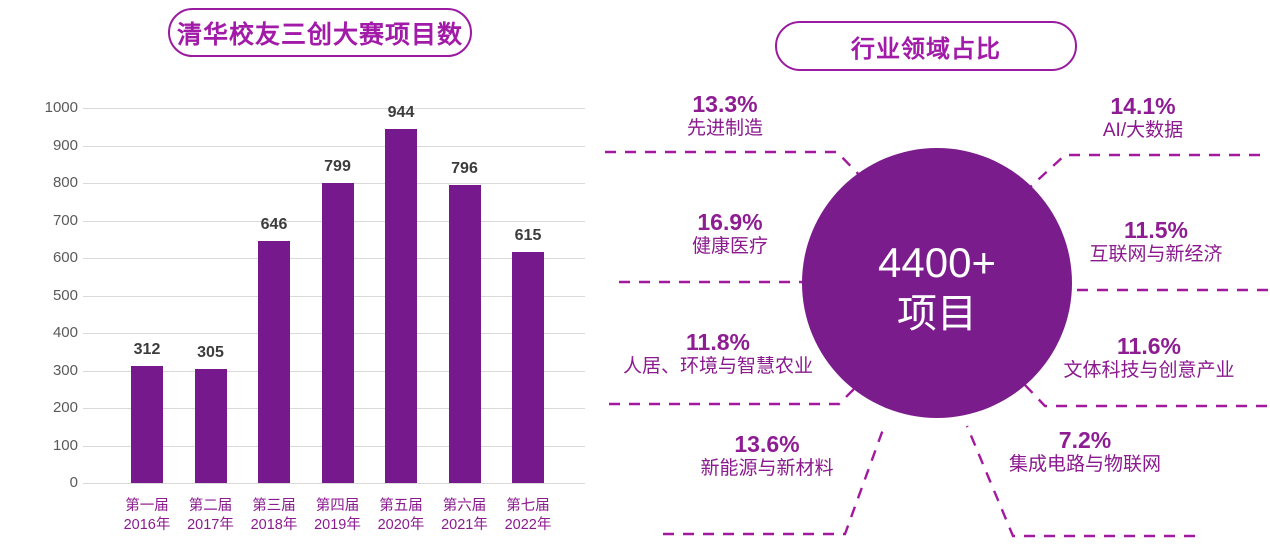 The height and width of the screenshot is (555, 1270). I want to click on bar-value-label: 312, so click(147, 349).